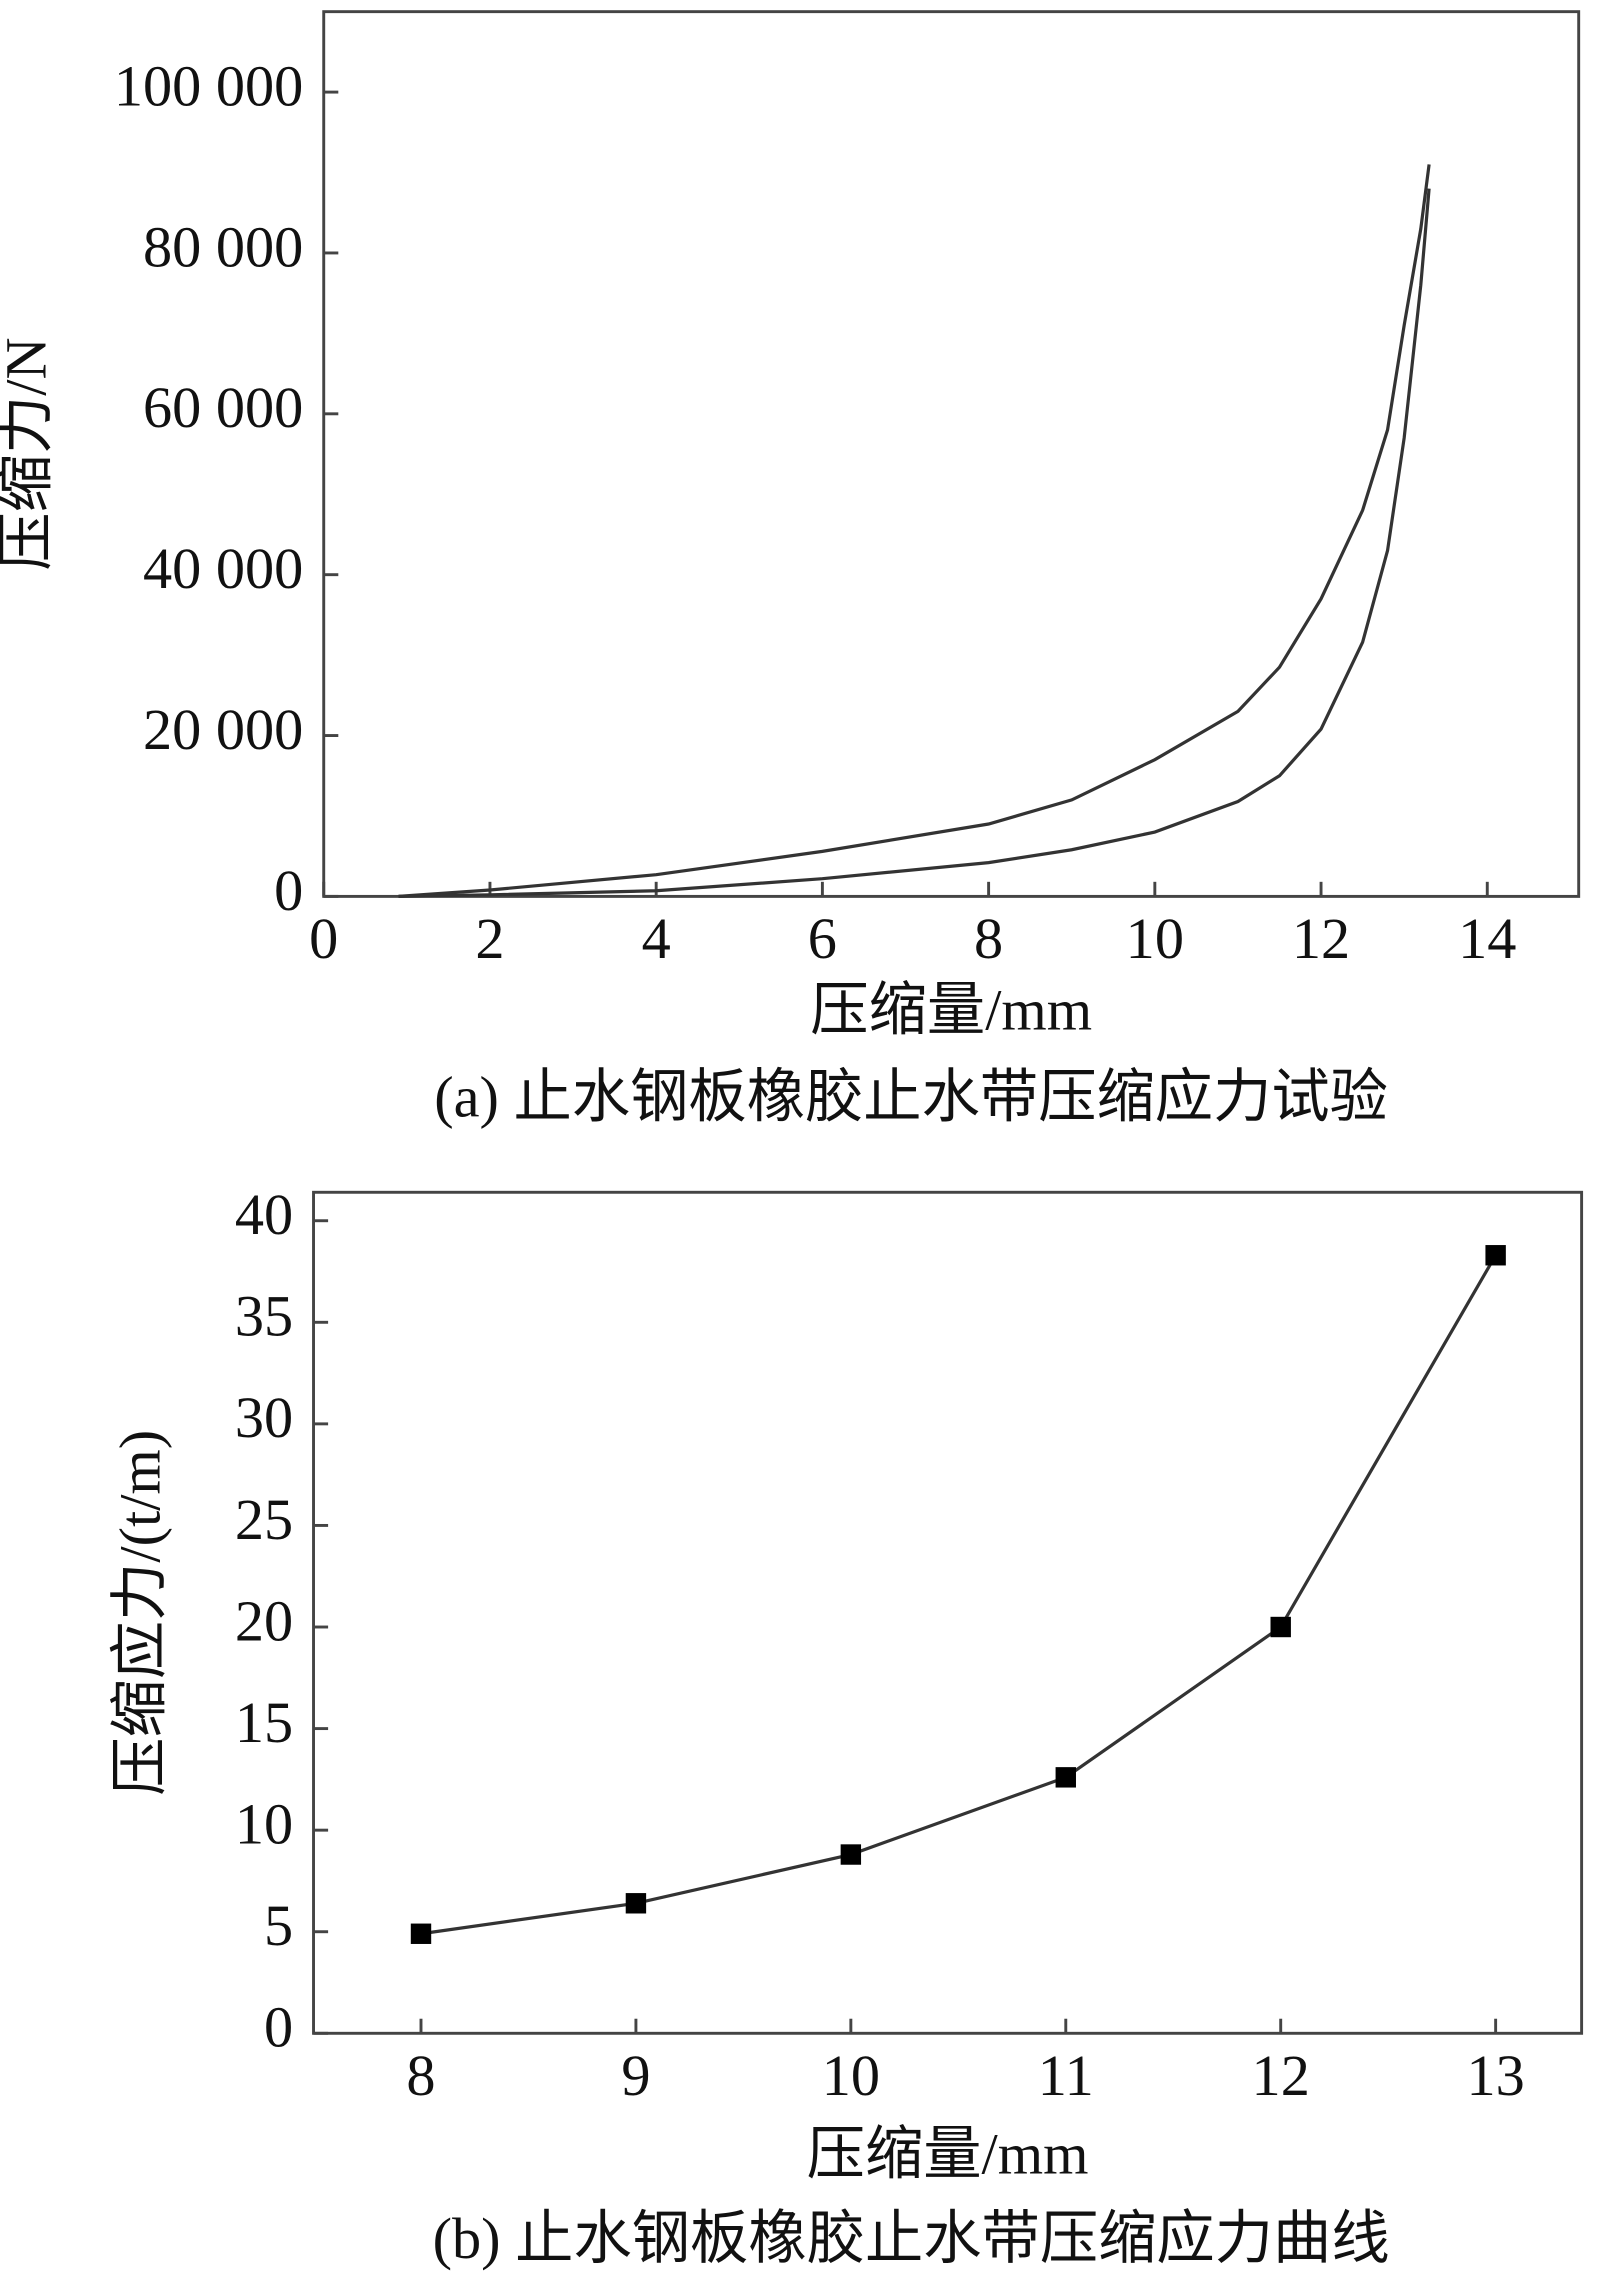  I want to click on y-tick-label: 35, so click(264, 1316).